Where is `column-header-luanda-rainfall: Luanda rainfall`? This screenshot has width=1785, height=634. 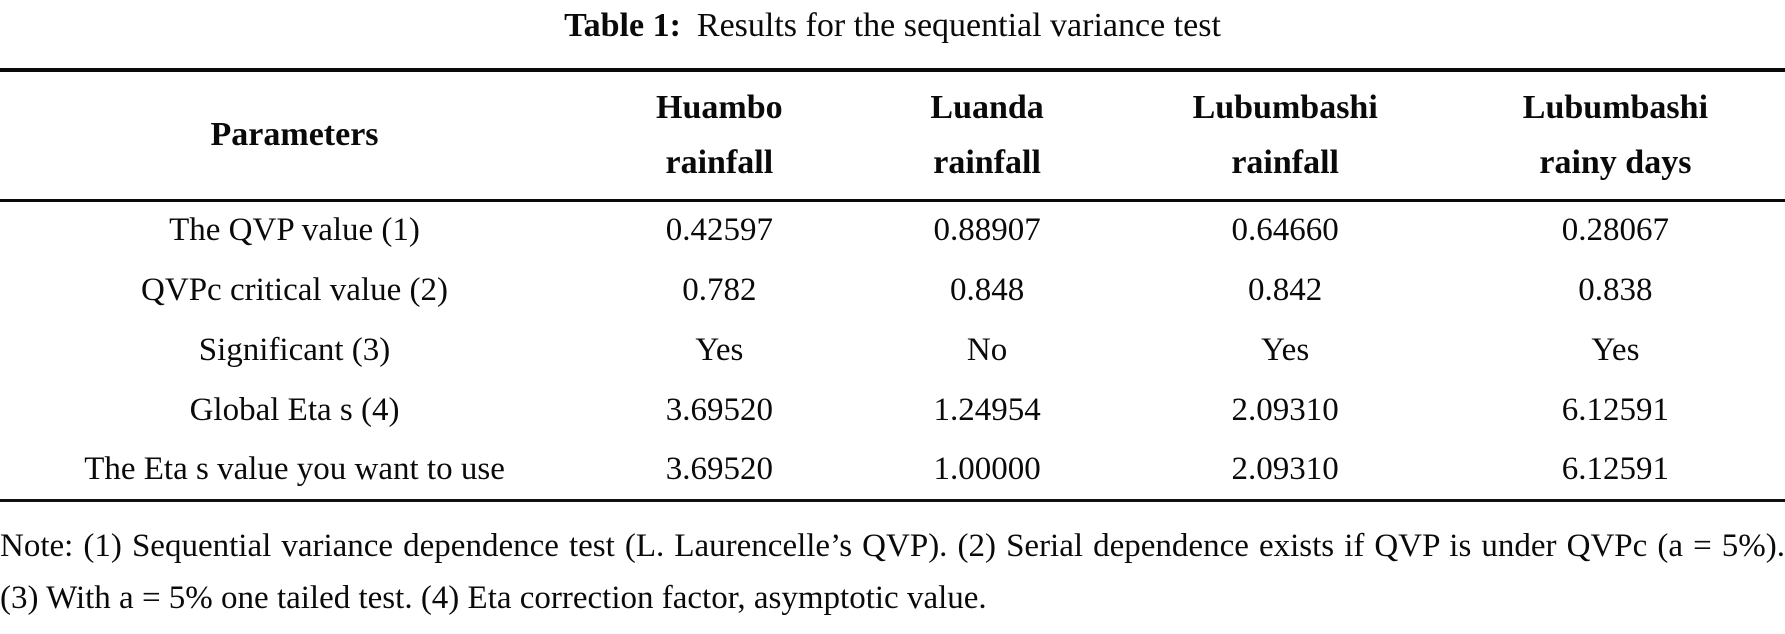 column-header-luanda-rainfall: Luanda rainfall is located at coordinates (987, 135).